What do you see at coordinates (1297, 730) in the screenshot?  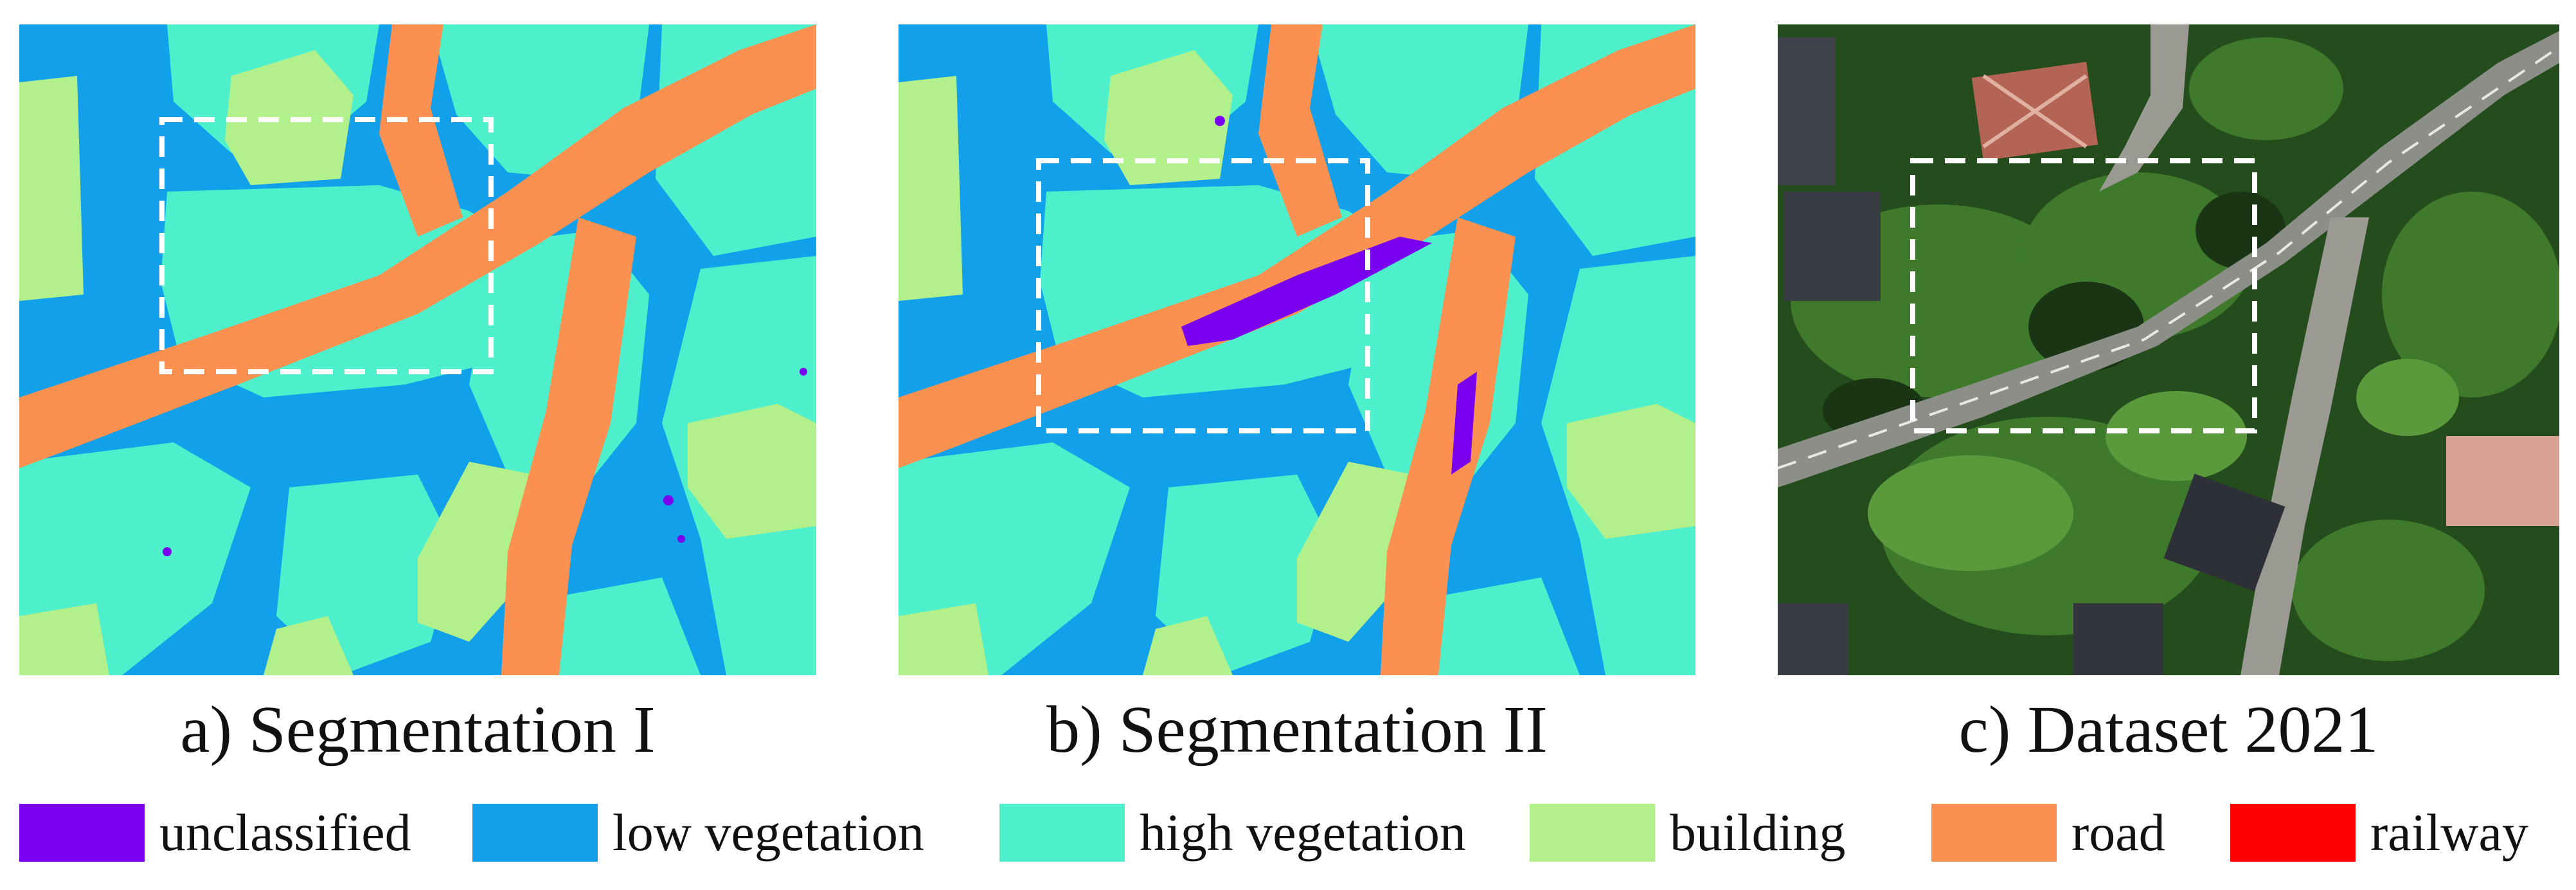 I see `caption-segmentation-2: b) Segmentation II` at bounding box center [1297, 730].